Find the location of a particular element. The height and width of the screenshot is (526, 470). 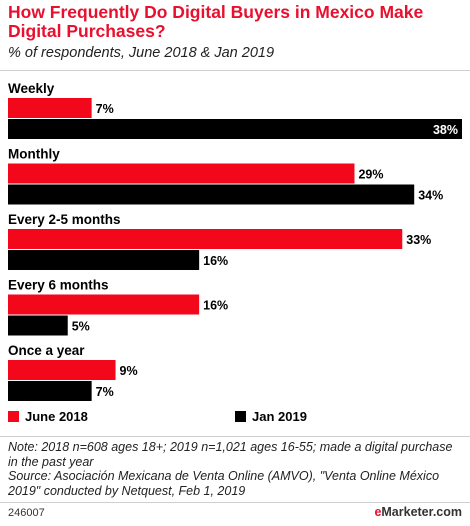

chart-subtitle: % of respondents, June 2018 & Jan 2019 is located at coordinates (141, 53).